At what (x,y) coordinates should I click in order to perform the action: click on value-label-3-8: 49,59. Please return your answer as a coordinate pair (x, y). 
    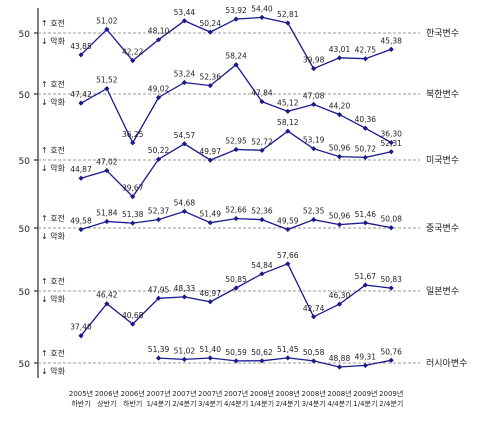
    Looking at the image, I should click on (288, 220).